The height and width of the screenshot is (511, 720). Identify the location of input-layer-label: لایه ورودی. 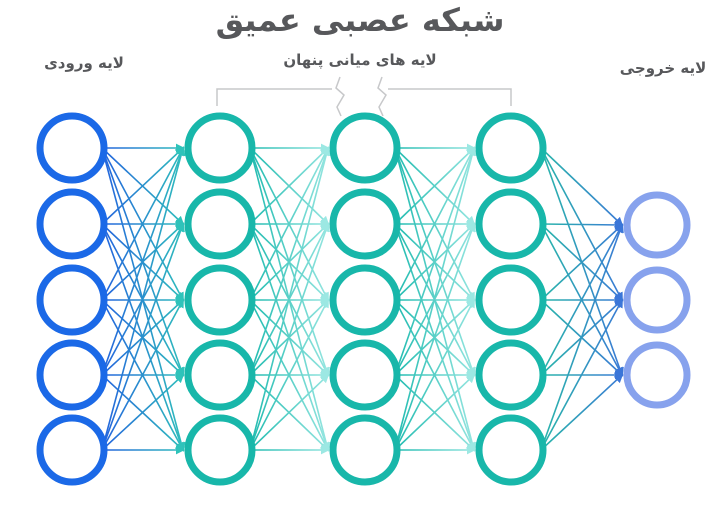
(84, 63).